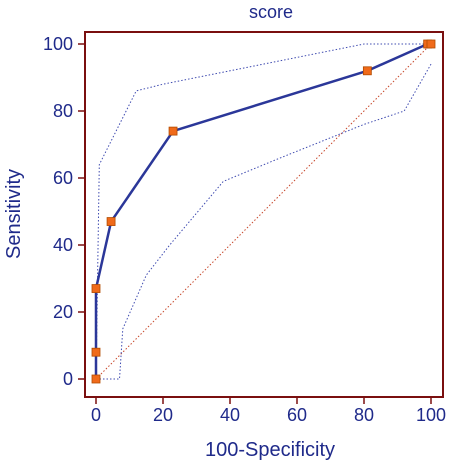  Describe the element at coordinates (63, 312) in the screenshot. I see `y-tick-label: 20` at that location.